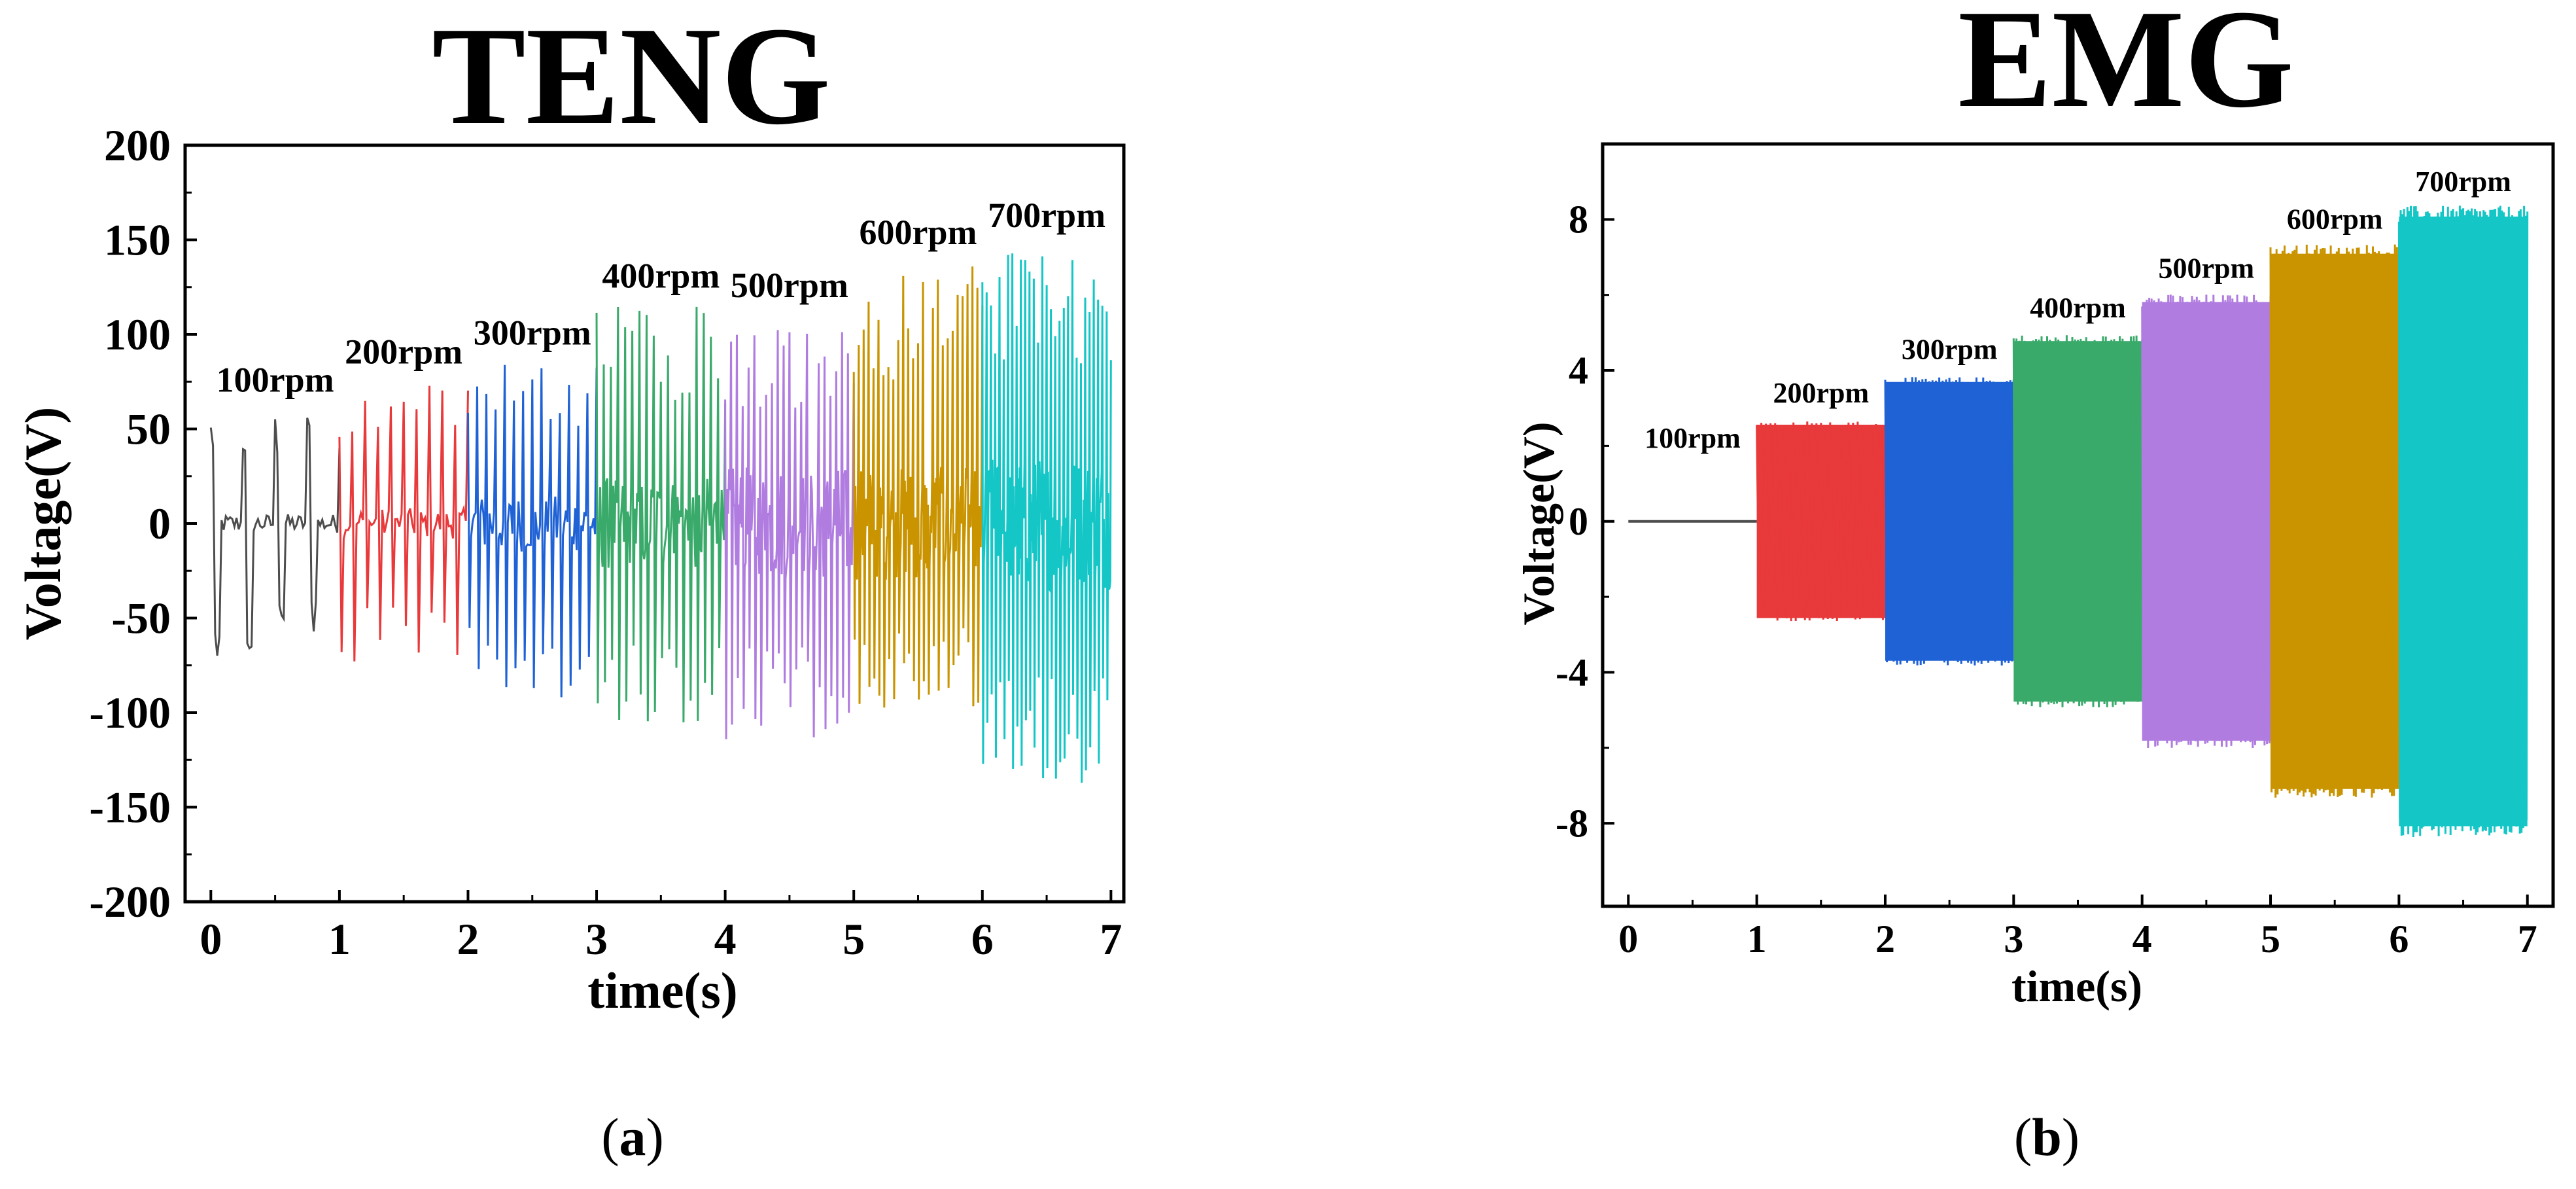 The width and height of the screenshot is (2576, 1189). What do you see at coordinates (1572, 672) in the screenshot?
I see `y-tick-label: -4` at bounding box center [1572, 672].